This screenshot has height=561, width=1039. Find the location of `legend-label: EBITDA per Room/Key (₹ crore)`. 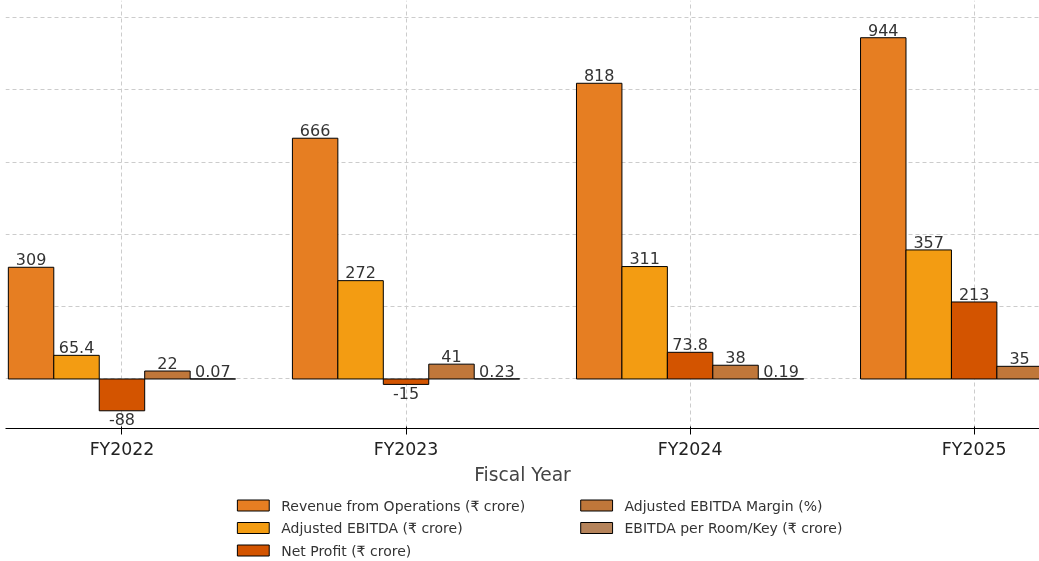

legend-label: EBITDA per Room/Key (₹ crore) is located at coordinates (733, 528).